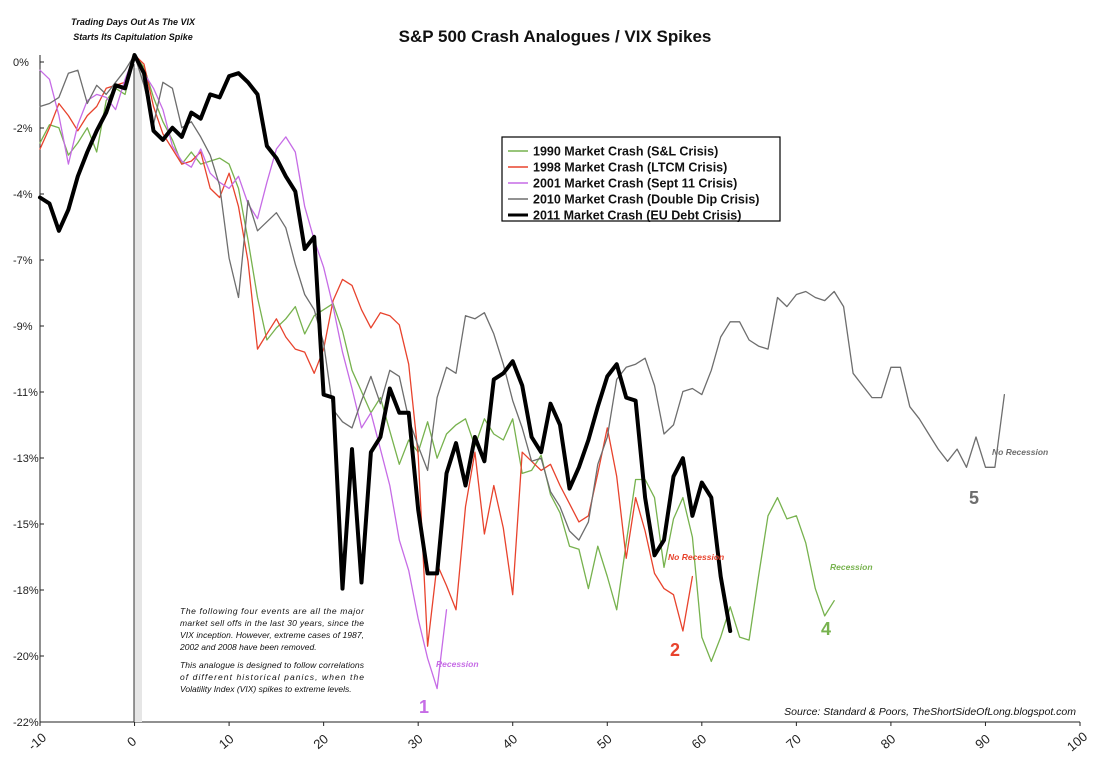 This screenshot has height=764, width=1094. Describe the element at coordinates (424, 707) in the screenshot. I see `annotation-1-number: 1` at that location.